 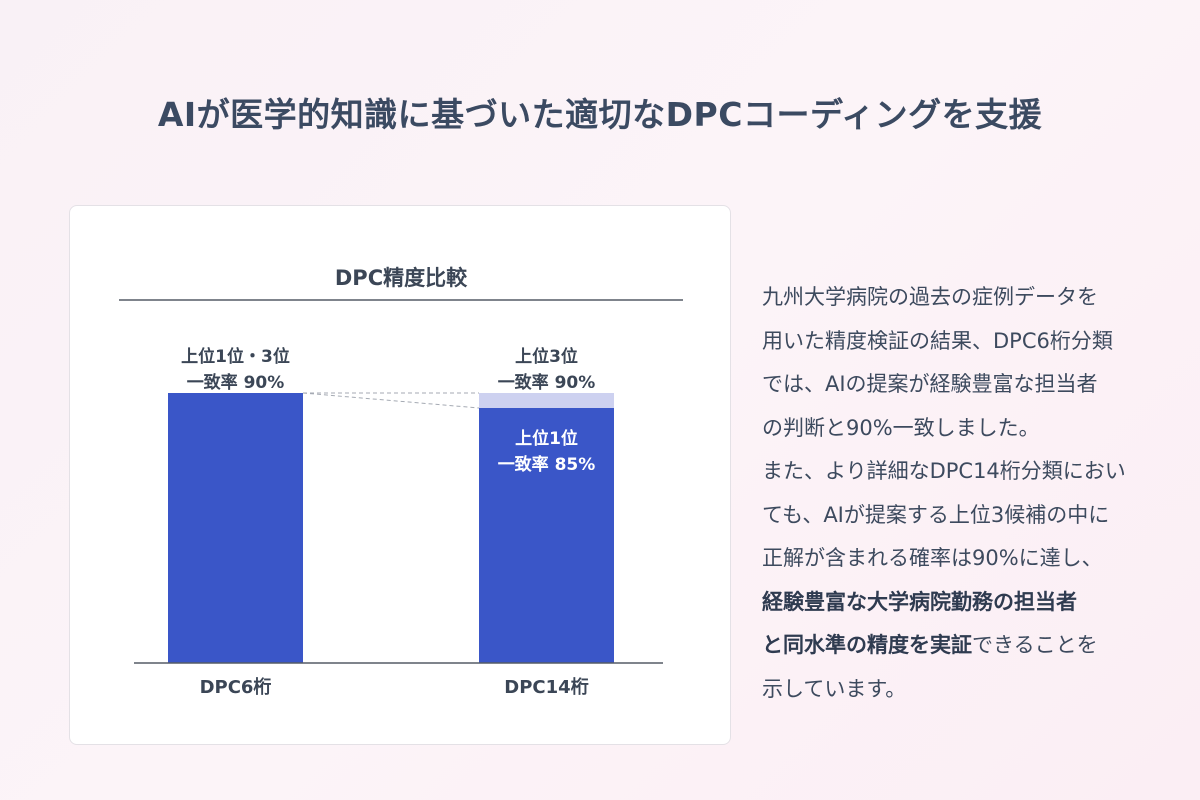 I want to click on text-segment: の判断と90%一致しました。, so click(x=901, y=427).